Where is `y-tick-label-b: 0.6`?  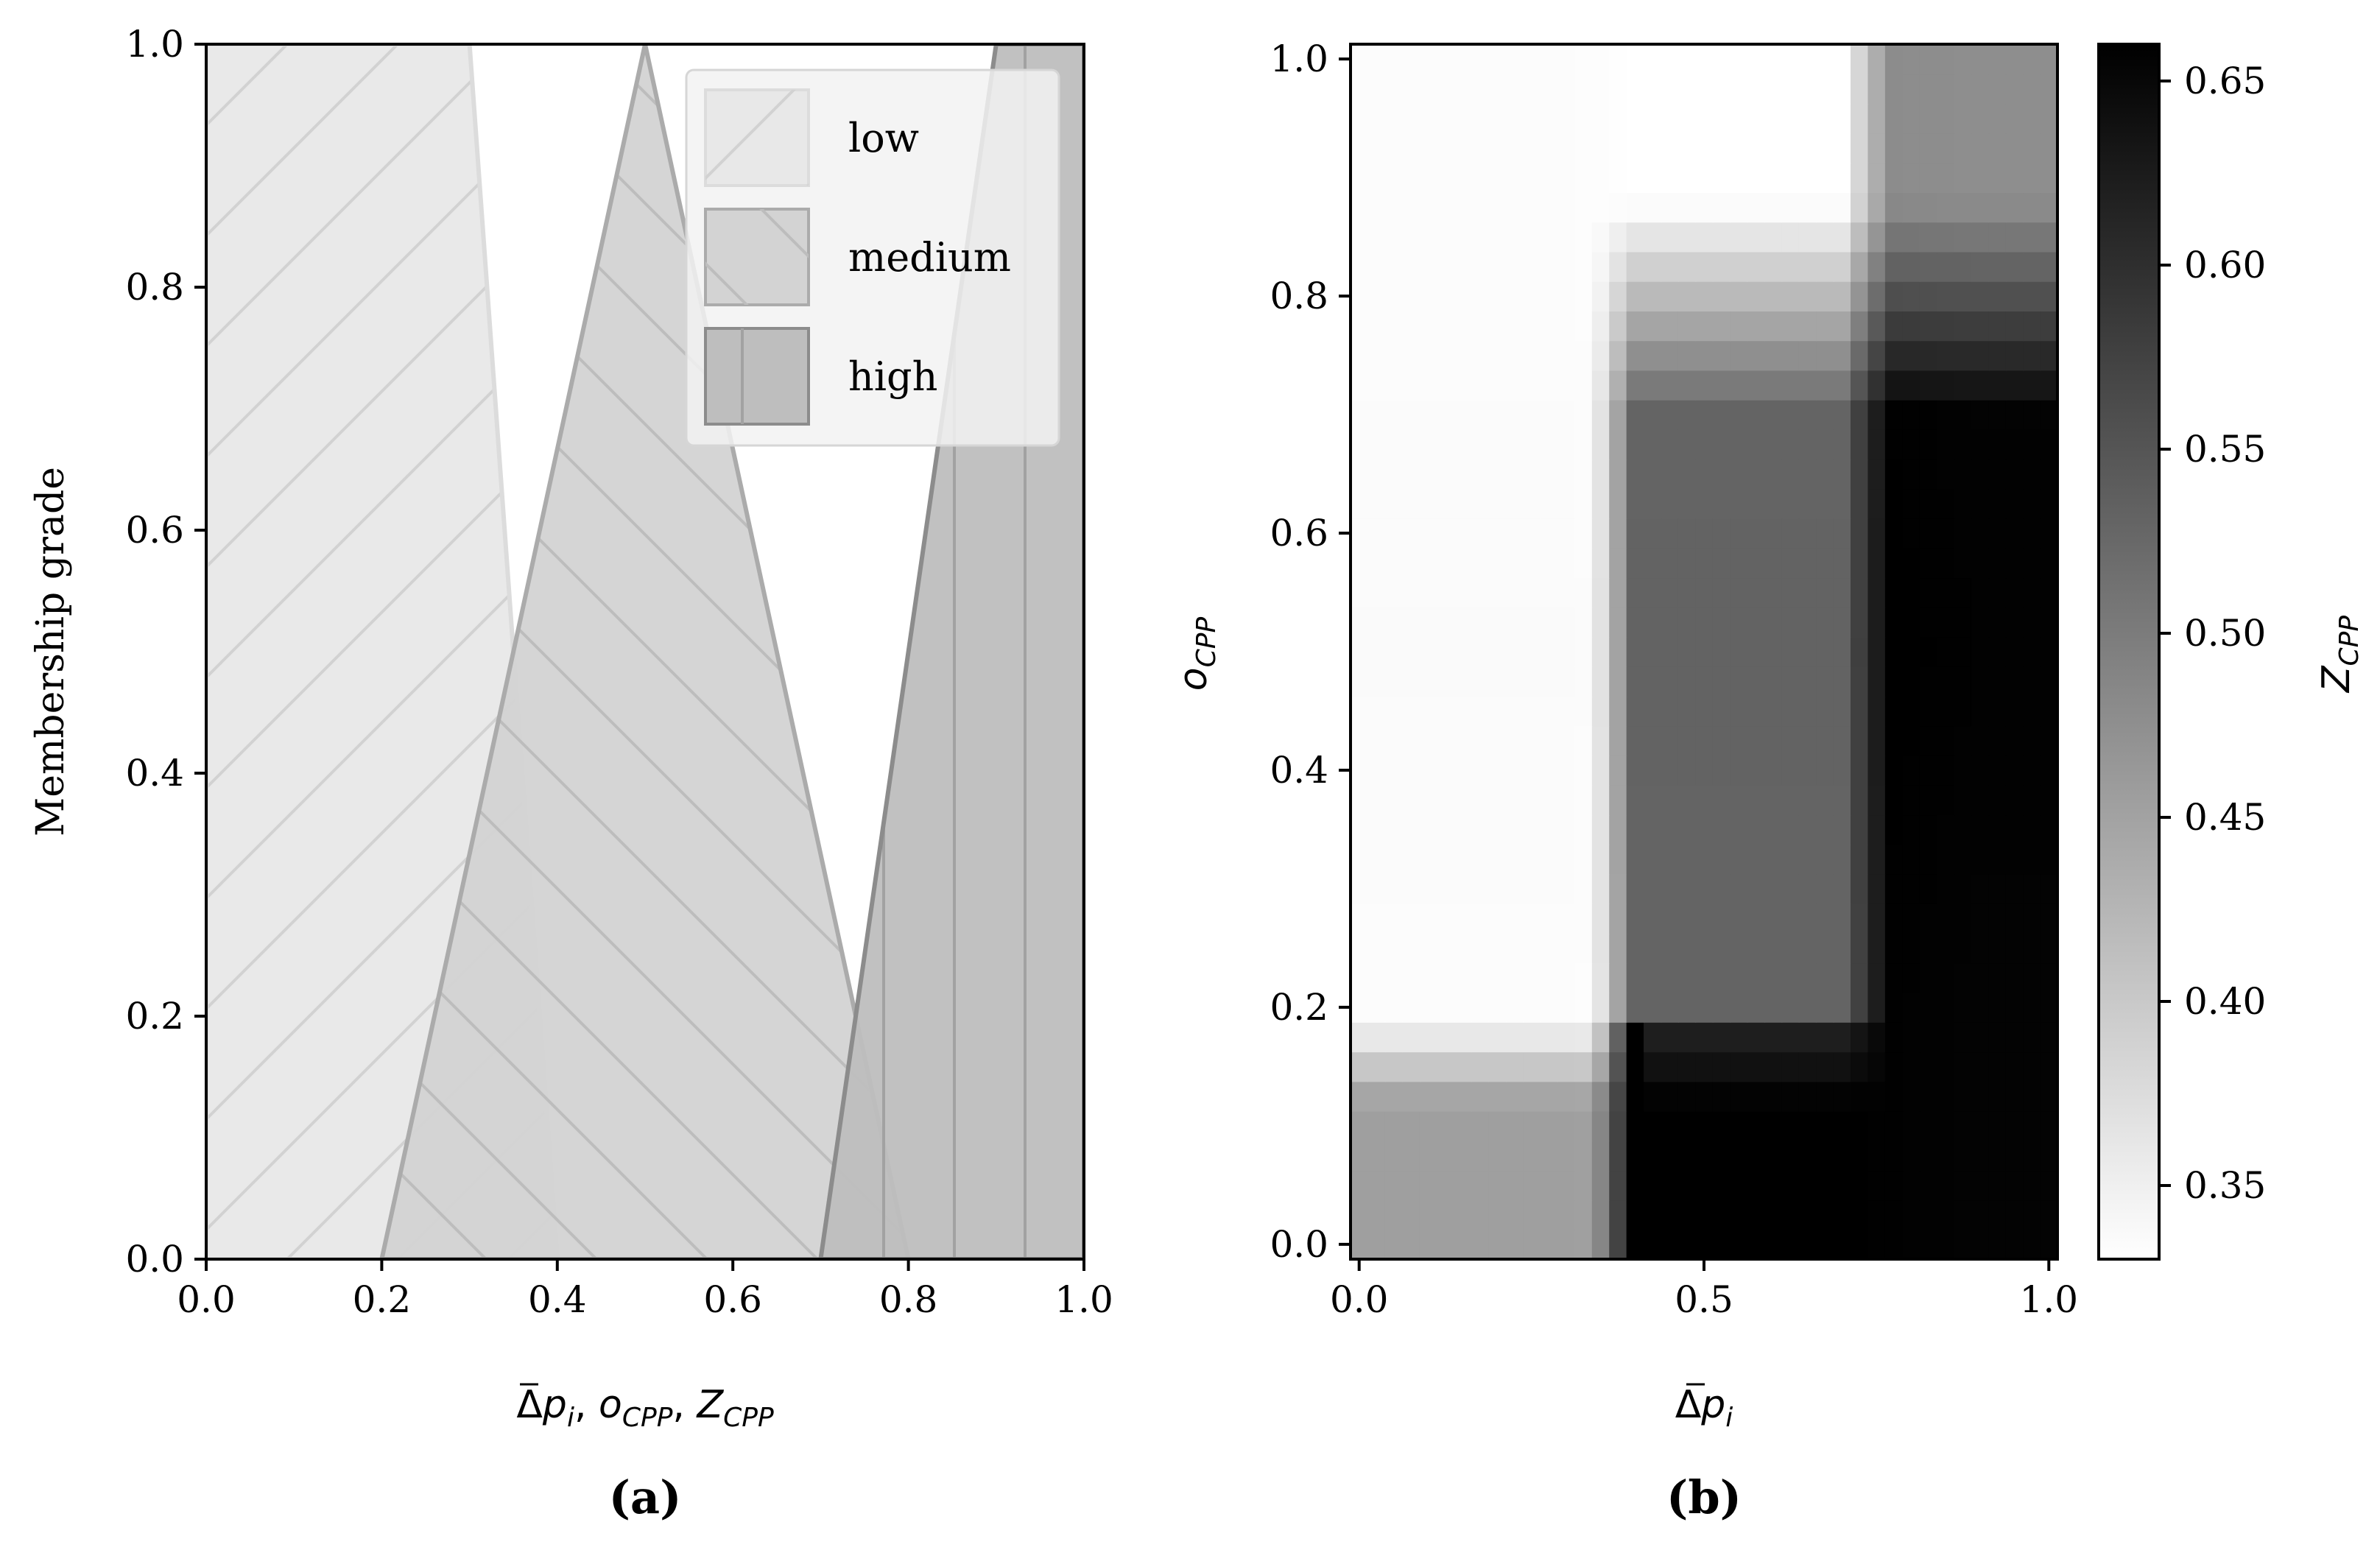 y-tick-label-b: 0.6 is located at coordinates (1299, 533).